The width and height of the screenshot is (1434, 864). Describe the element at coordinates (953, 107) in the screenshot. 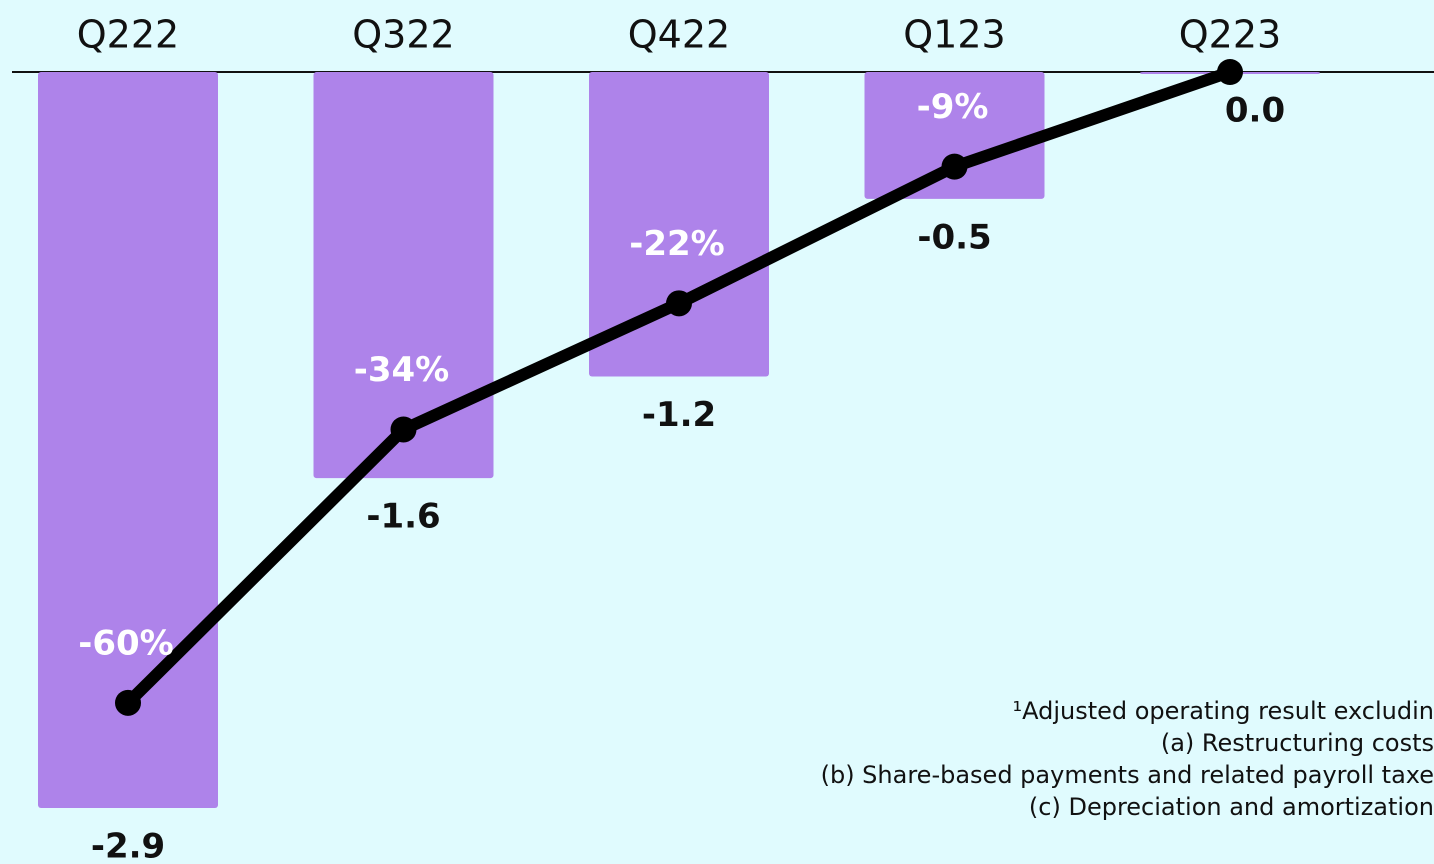

I see `line-value-label: -9%` at that location.